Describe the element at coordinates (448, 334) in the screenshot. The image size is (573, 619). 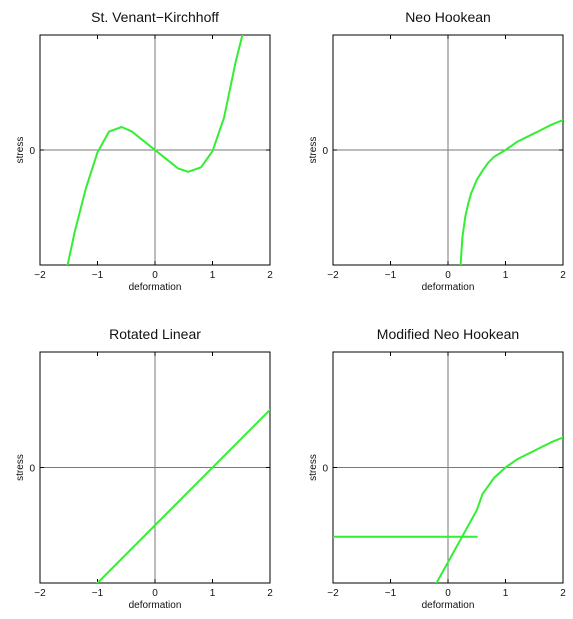
I see `chart-title: Modified Neo Hookean` at that location.